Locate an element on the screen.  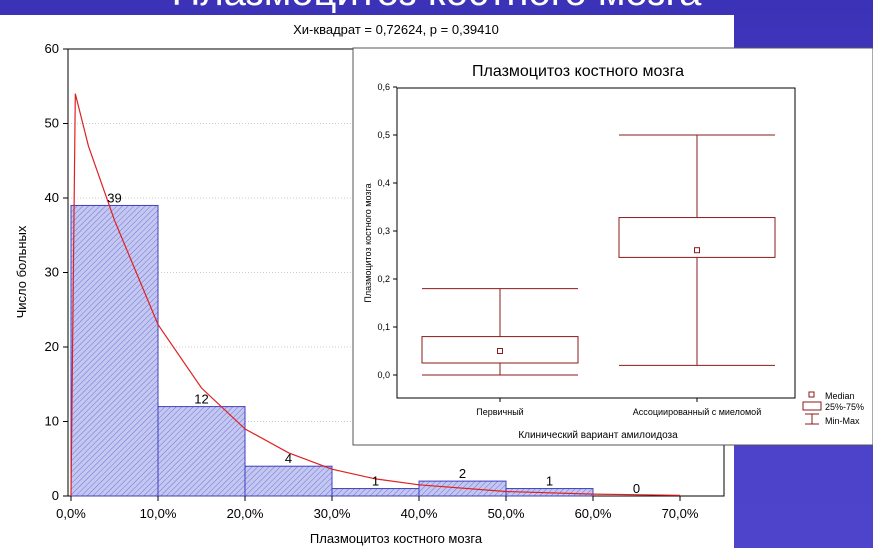
boxplot-y-label: Плазмоцитоз костного мозга is located at coordinates (368, 242).